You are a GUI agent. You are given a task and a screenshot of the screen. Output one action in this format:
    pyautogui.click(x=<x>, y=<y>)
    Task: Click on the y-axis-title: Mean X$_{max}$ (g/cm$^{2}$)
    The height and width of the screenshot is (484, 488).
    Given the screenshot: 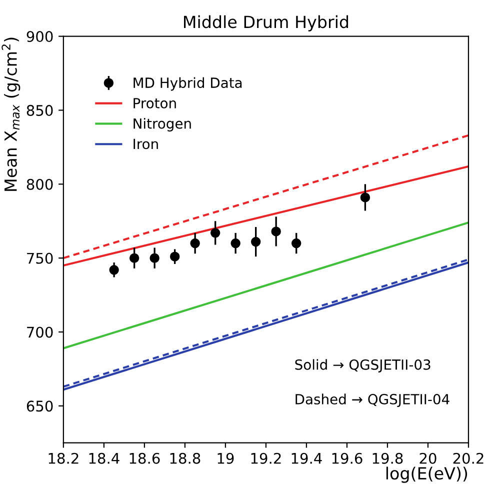 What is the action you would take?
    pyautogui.click(x=11, y=114)
    